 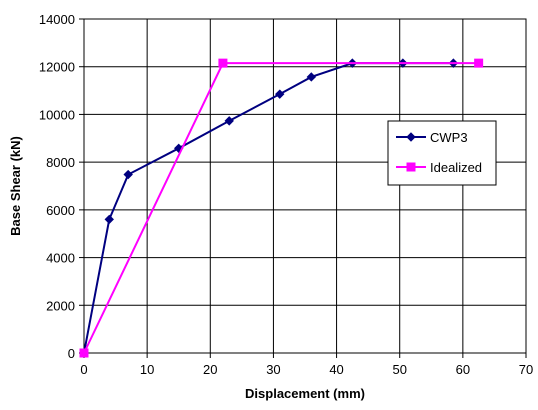 I want to click on legend-label-cwp3: CWP3, so click(x=449, y=137).